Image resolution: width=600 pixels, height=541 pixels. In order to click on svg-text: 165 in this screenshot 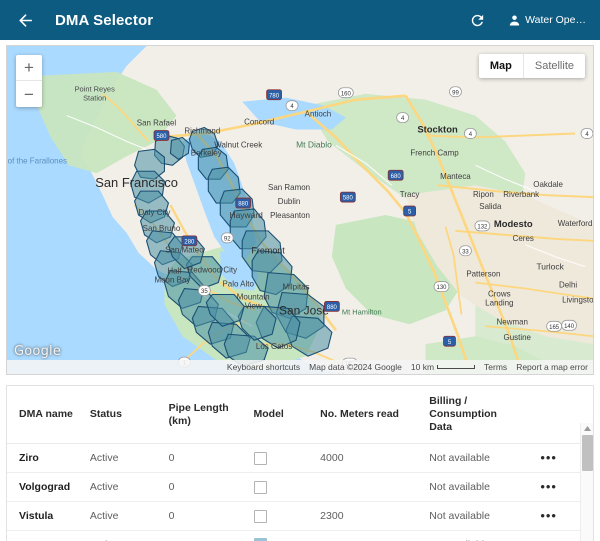, I will do `click(554, 328)`.